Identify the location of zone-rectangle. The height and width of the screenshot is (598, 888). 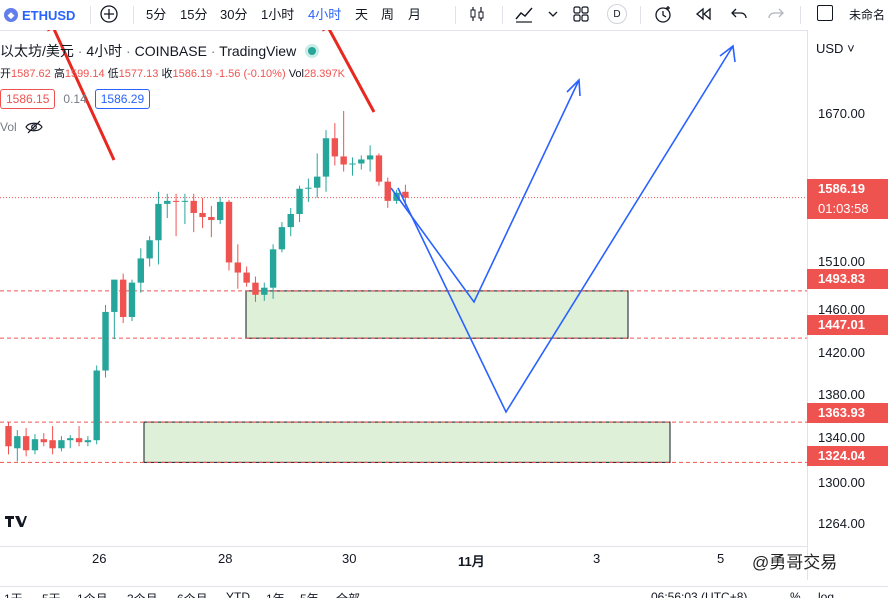
(437, 314).